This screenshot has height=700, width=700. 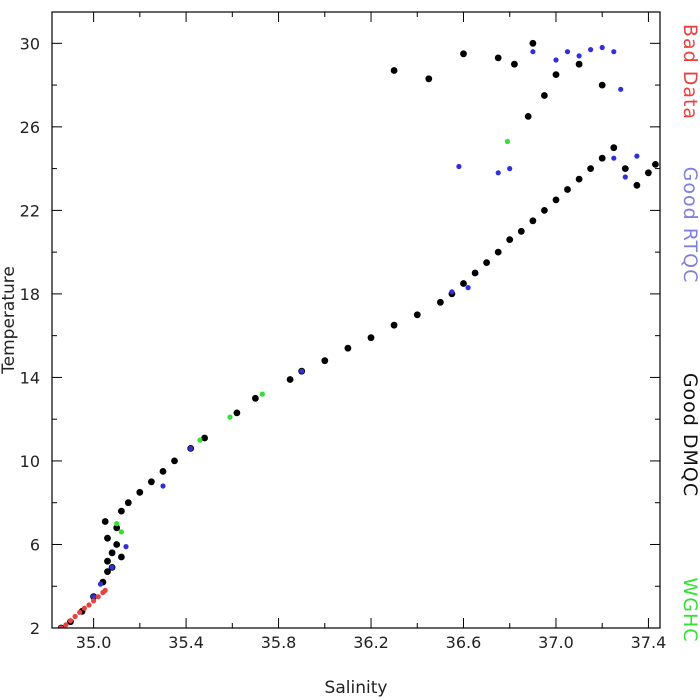 I want to click on x-tick-label: 37.0, so click(x=556, y=642).